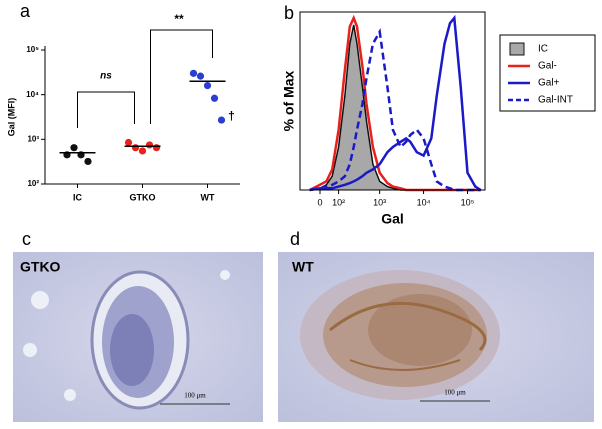 The image size is (602, 429). What do you see at coordinates (33, 138) in the screenshot?
I see `y-tick-label: 10³` at bounding box center [33, 138].